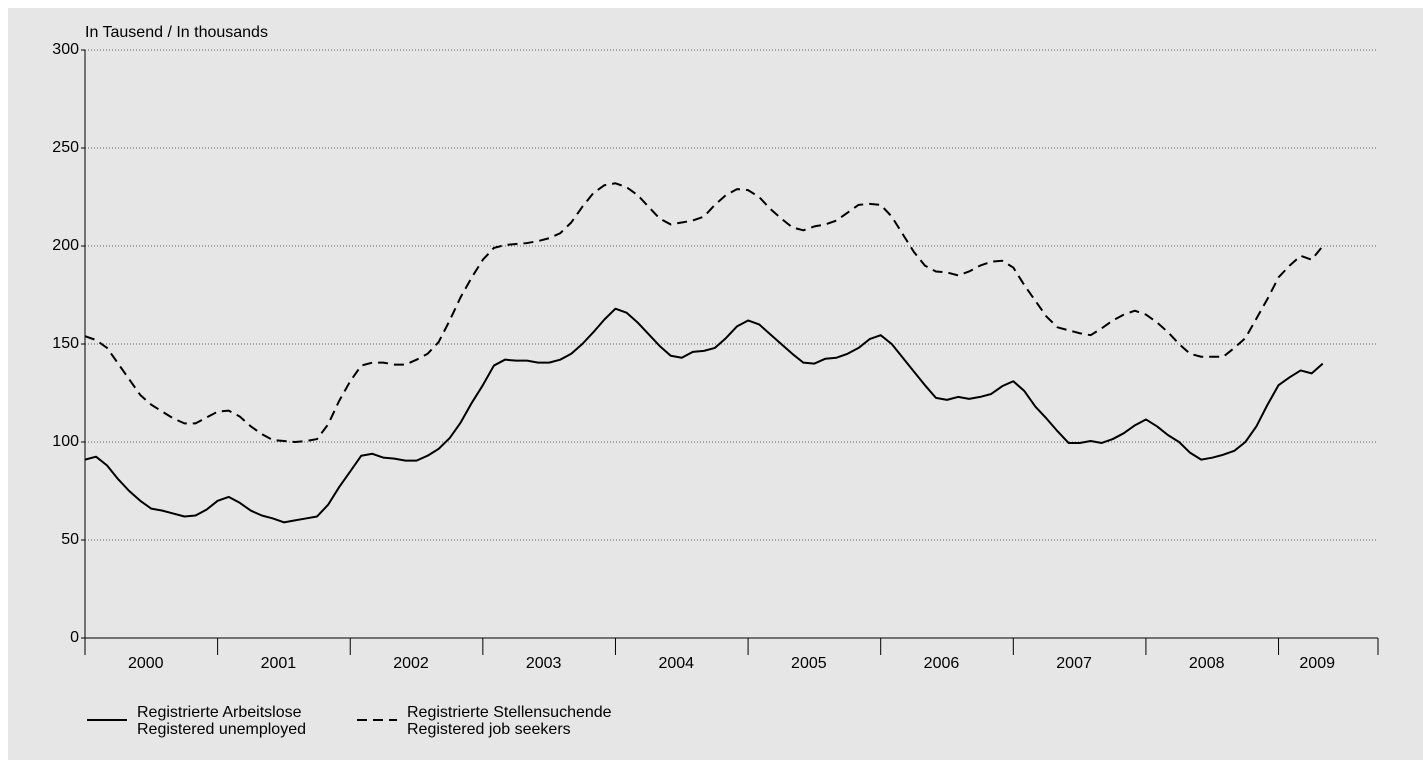 The height and width of the screenshot is (760, 1423). What do you see at coordinates (809, 663) in the screenshot?
I see `x-tick-label: 2005` at bounding box center [809, 663].